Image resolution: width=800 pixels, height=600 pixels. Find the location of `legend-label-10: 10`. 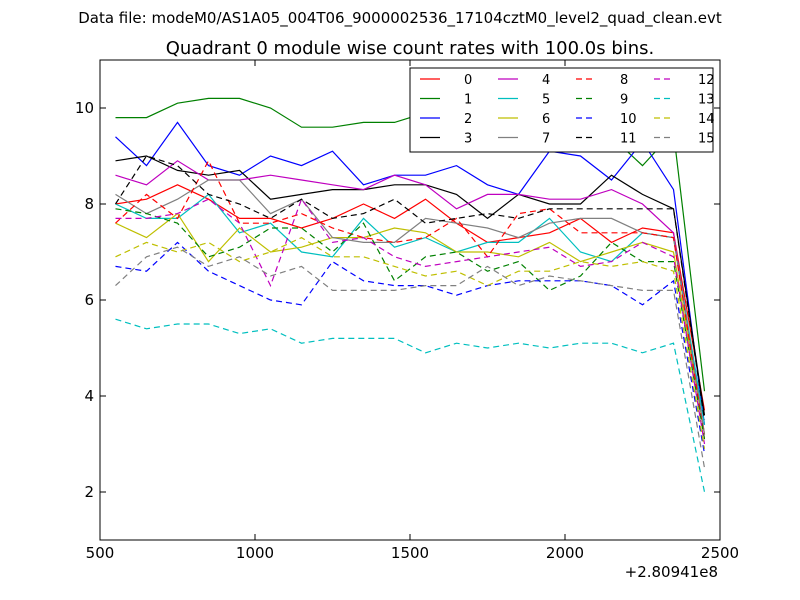

legend-label-10: 10 is located at coordinates (628, 119).